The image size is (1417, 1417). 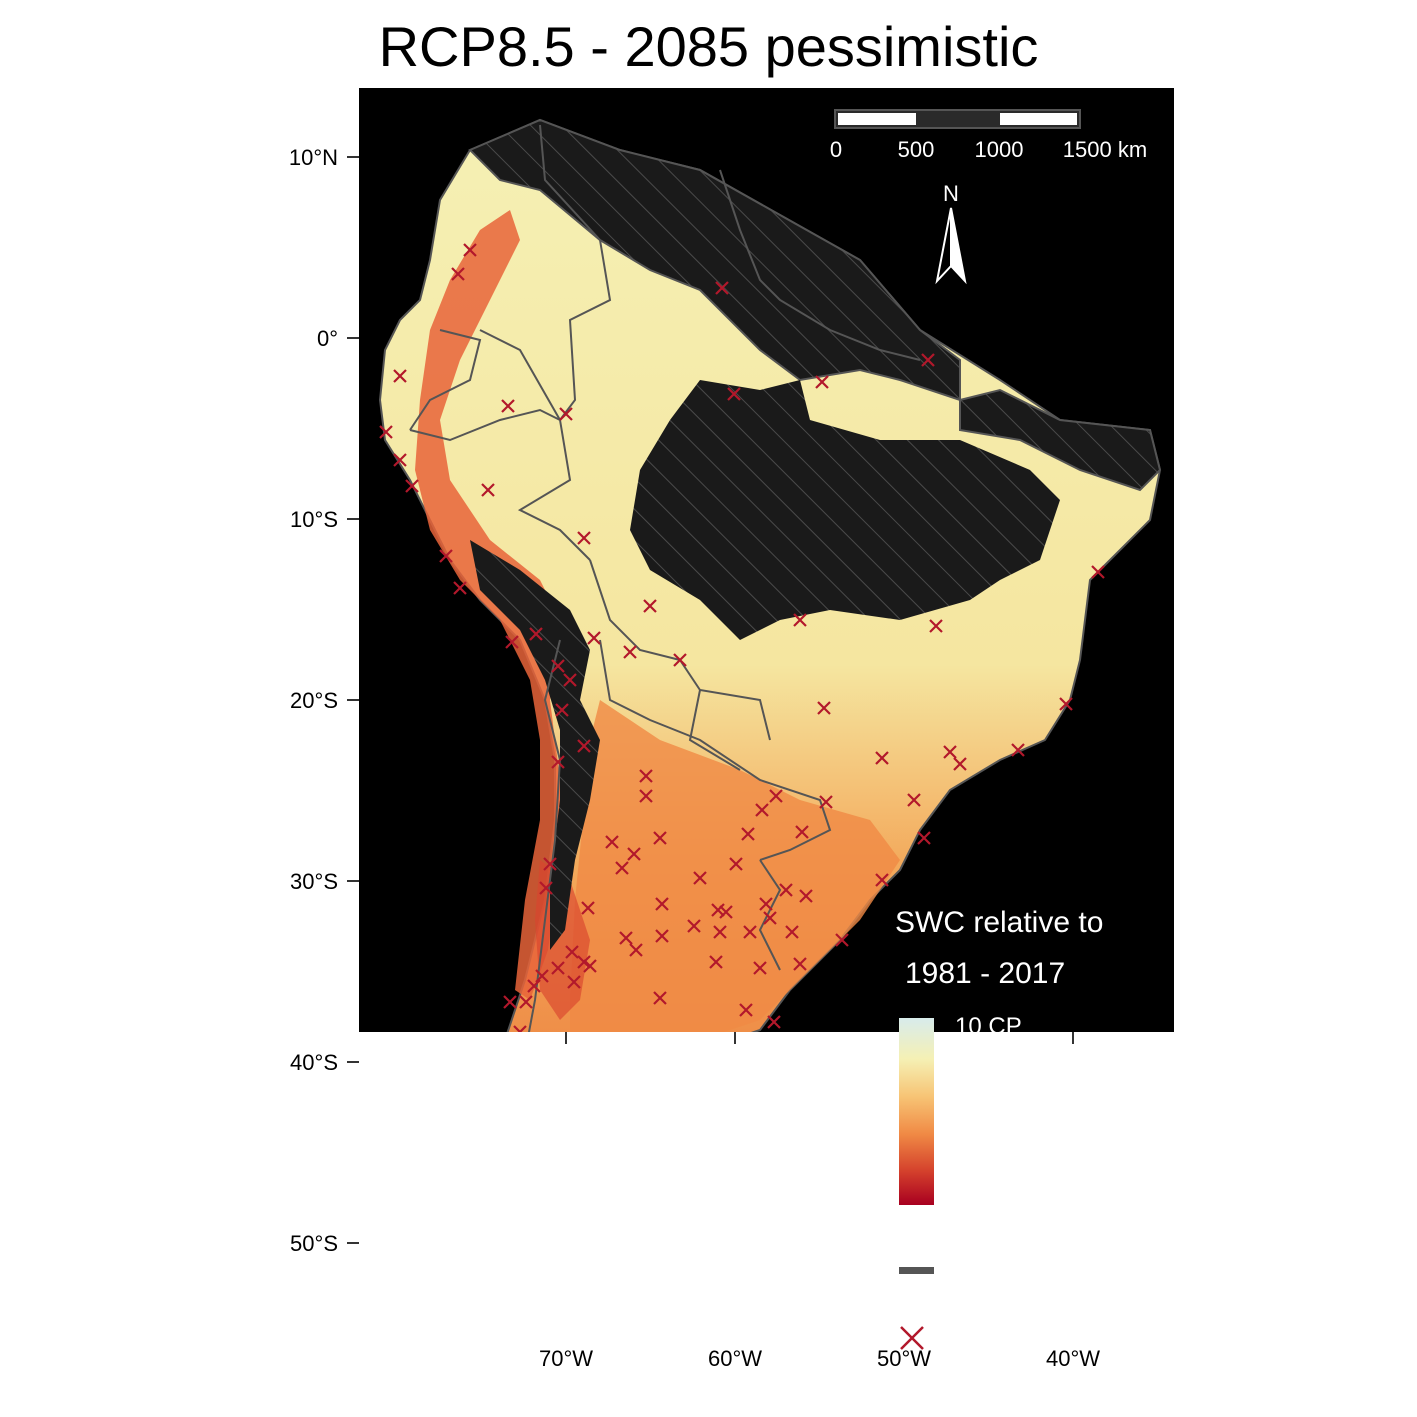 What do you see at coordinates (981, 1097) in the screenshot?
I see `colorbar-label-neg10: -10 CP` at bounding box center [981, 1097].